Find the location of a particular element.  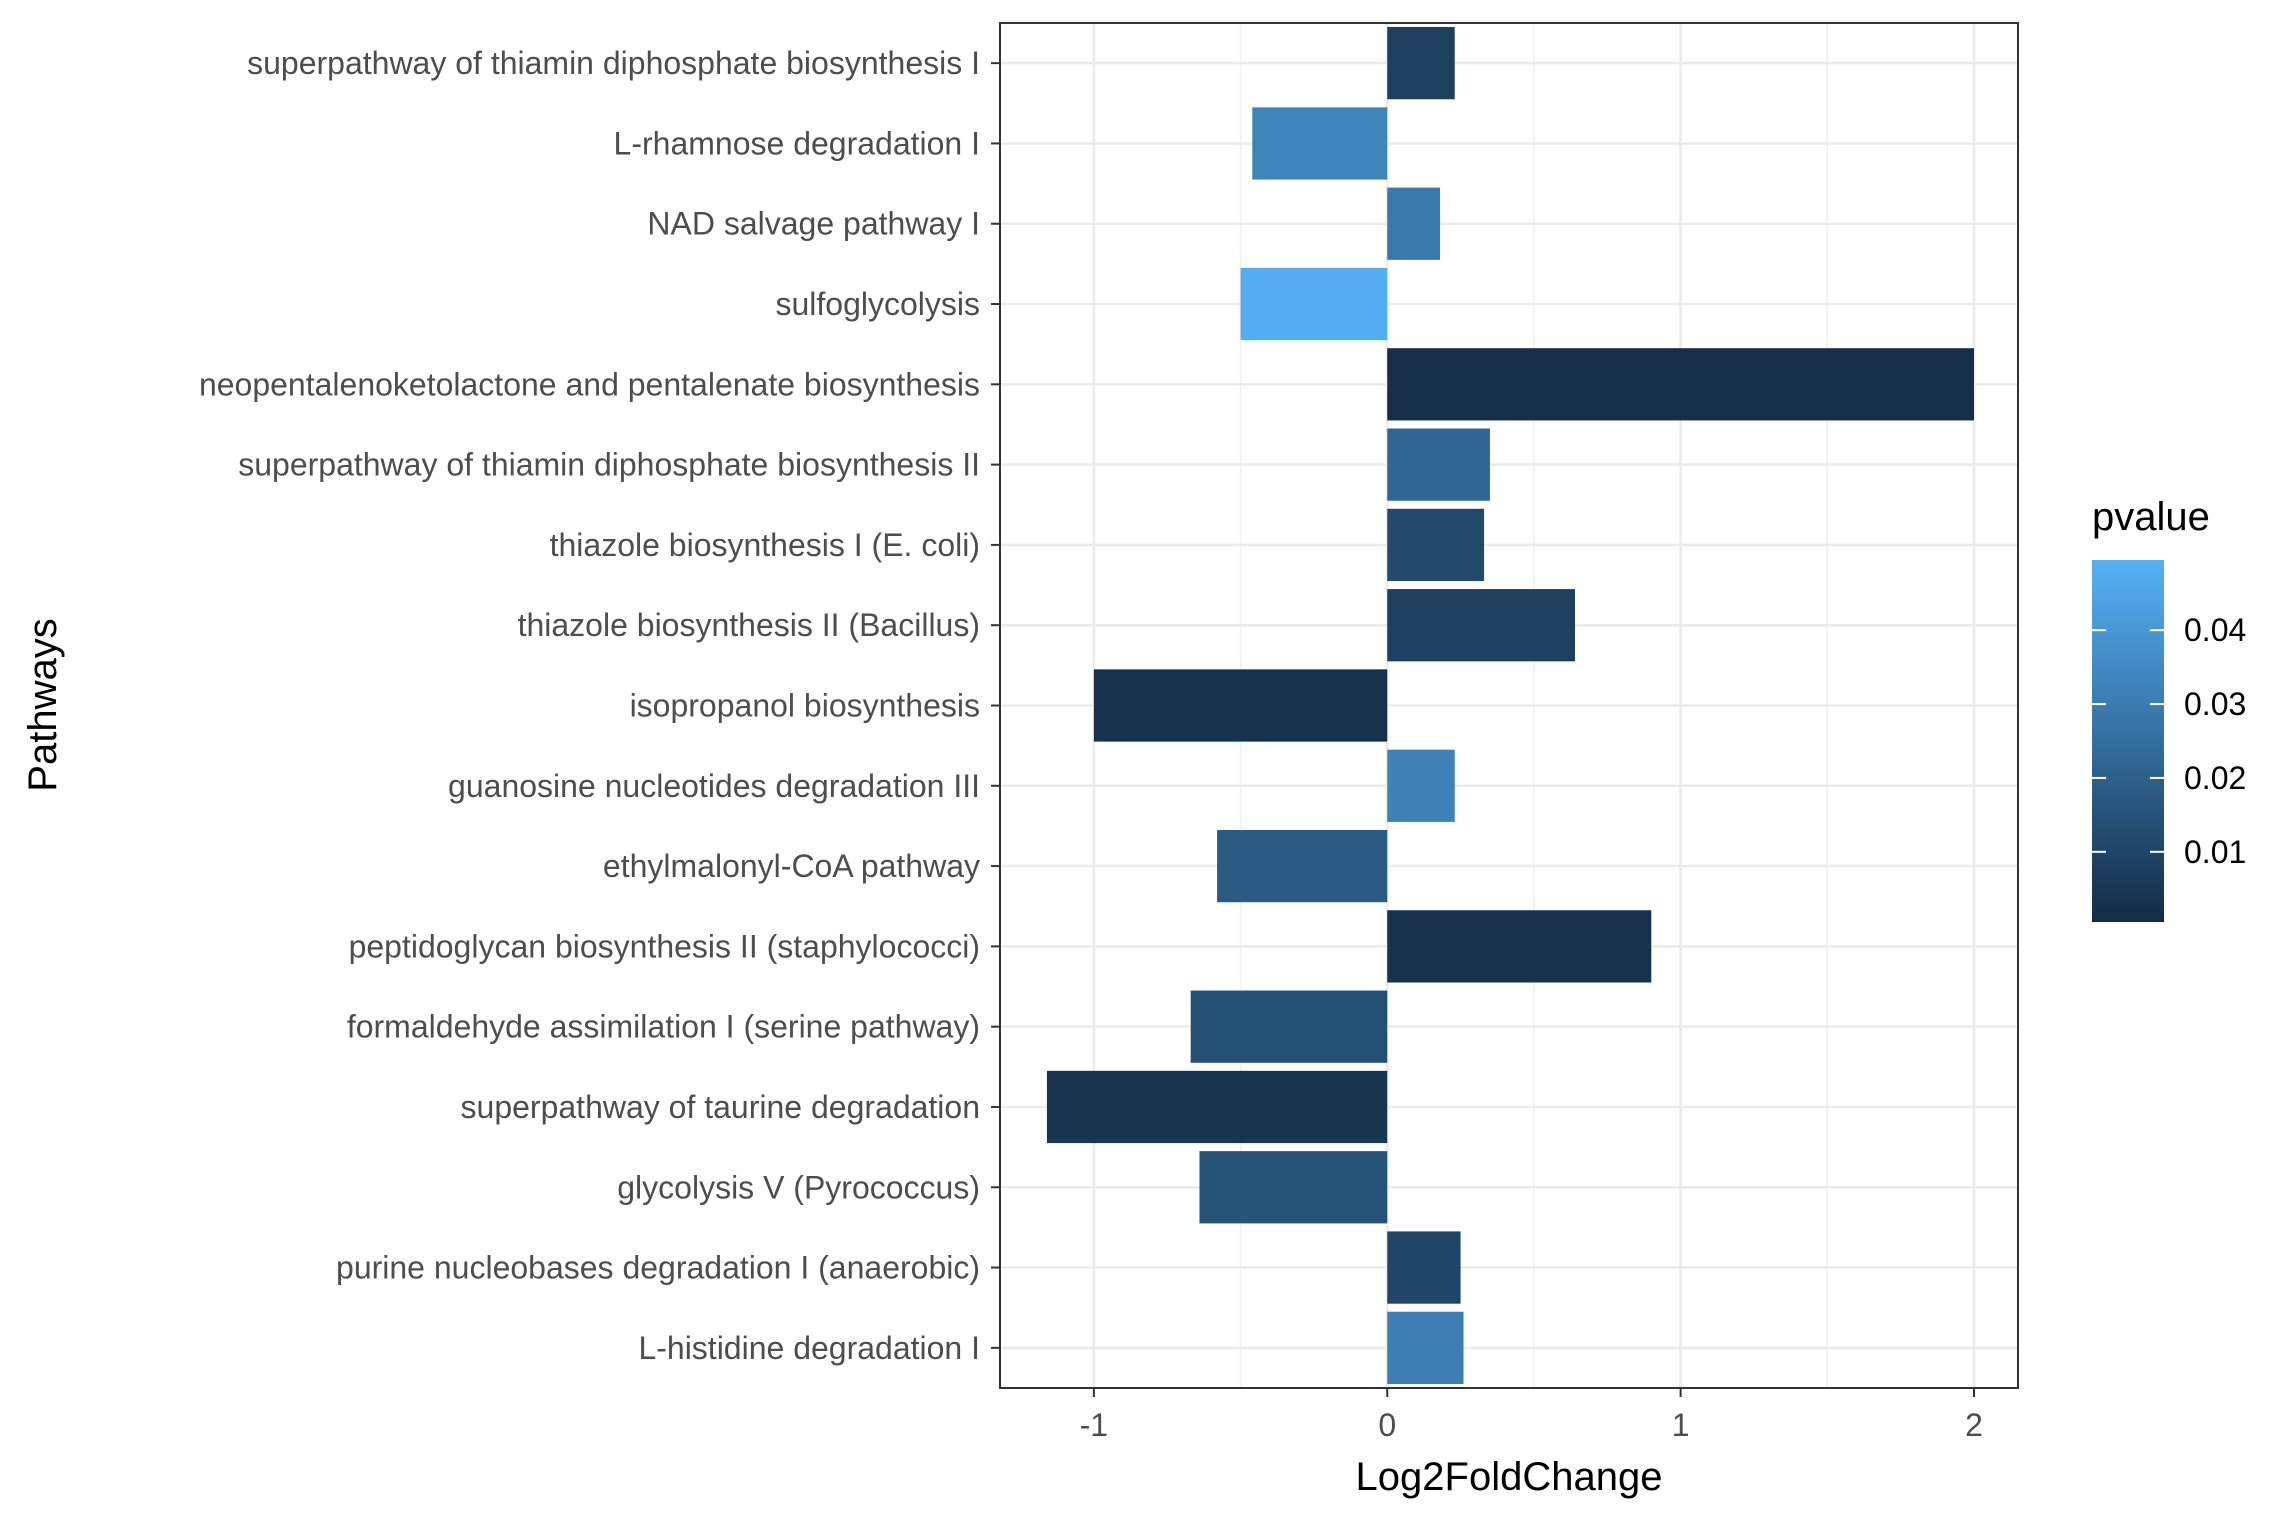

y-tick-label: isopropanol biosynthesis is located at coordinates (805, 706).